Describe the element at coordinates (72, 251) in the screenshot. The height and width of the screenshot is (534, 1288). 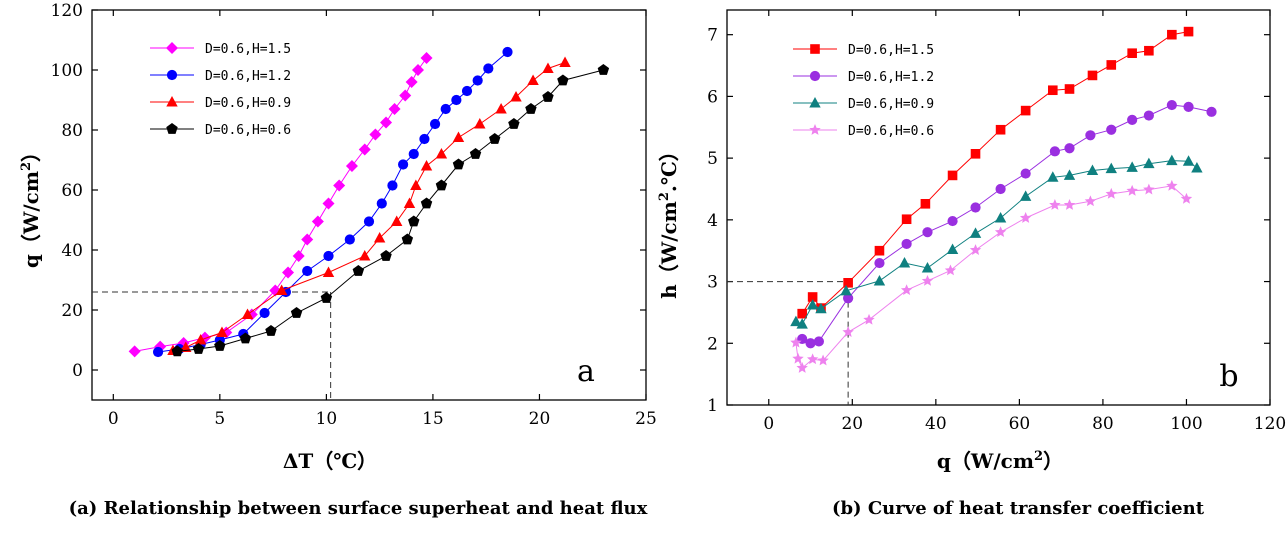
I see `y-tick-label: 40` at that location.